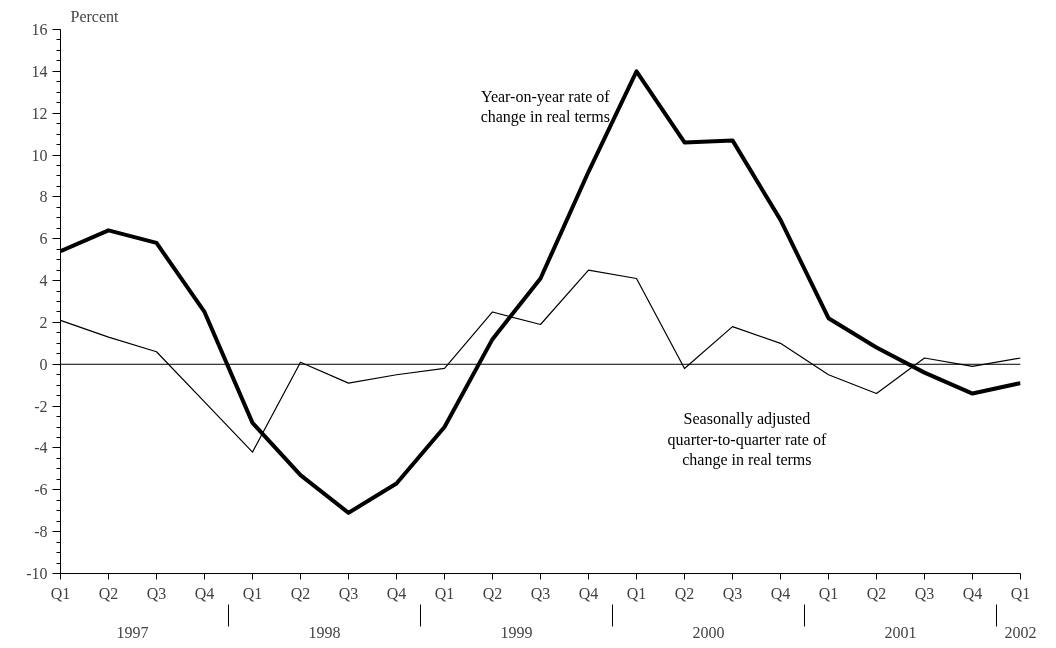 The height and width of the screenshot is (648, 1056). Describe the element at coordinates (43, 322) in the screenshot. I see `y-tick-label: 2` at that location.